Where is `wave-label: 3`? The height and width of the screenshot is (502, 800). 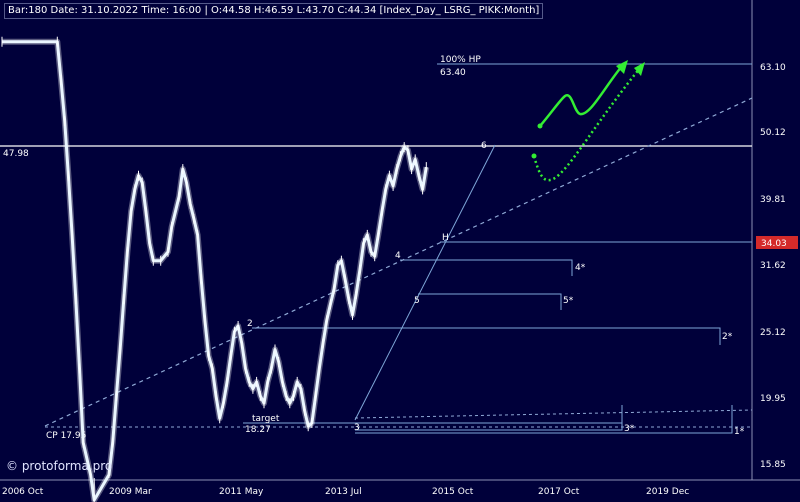 wave-label: 3 is located at coordinates (357, 428).